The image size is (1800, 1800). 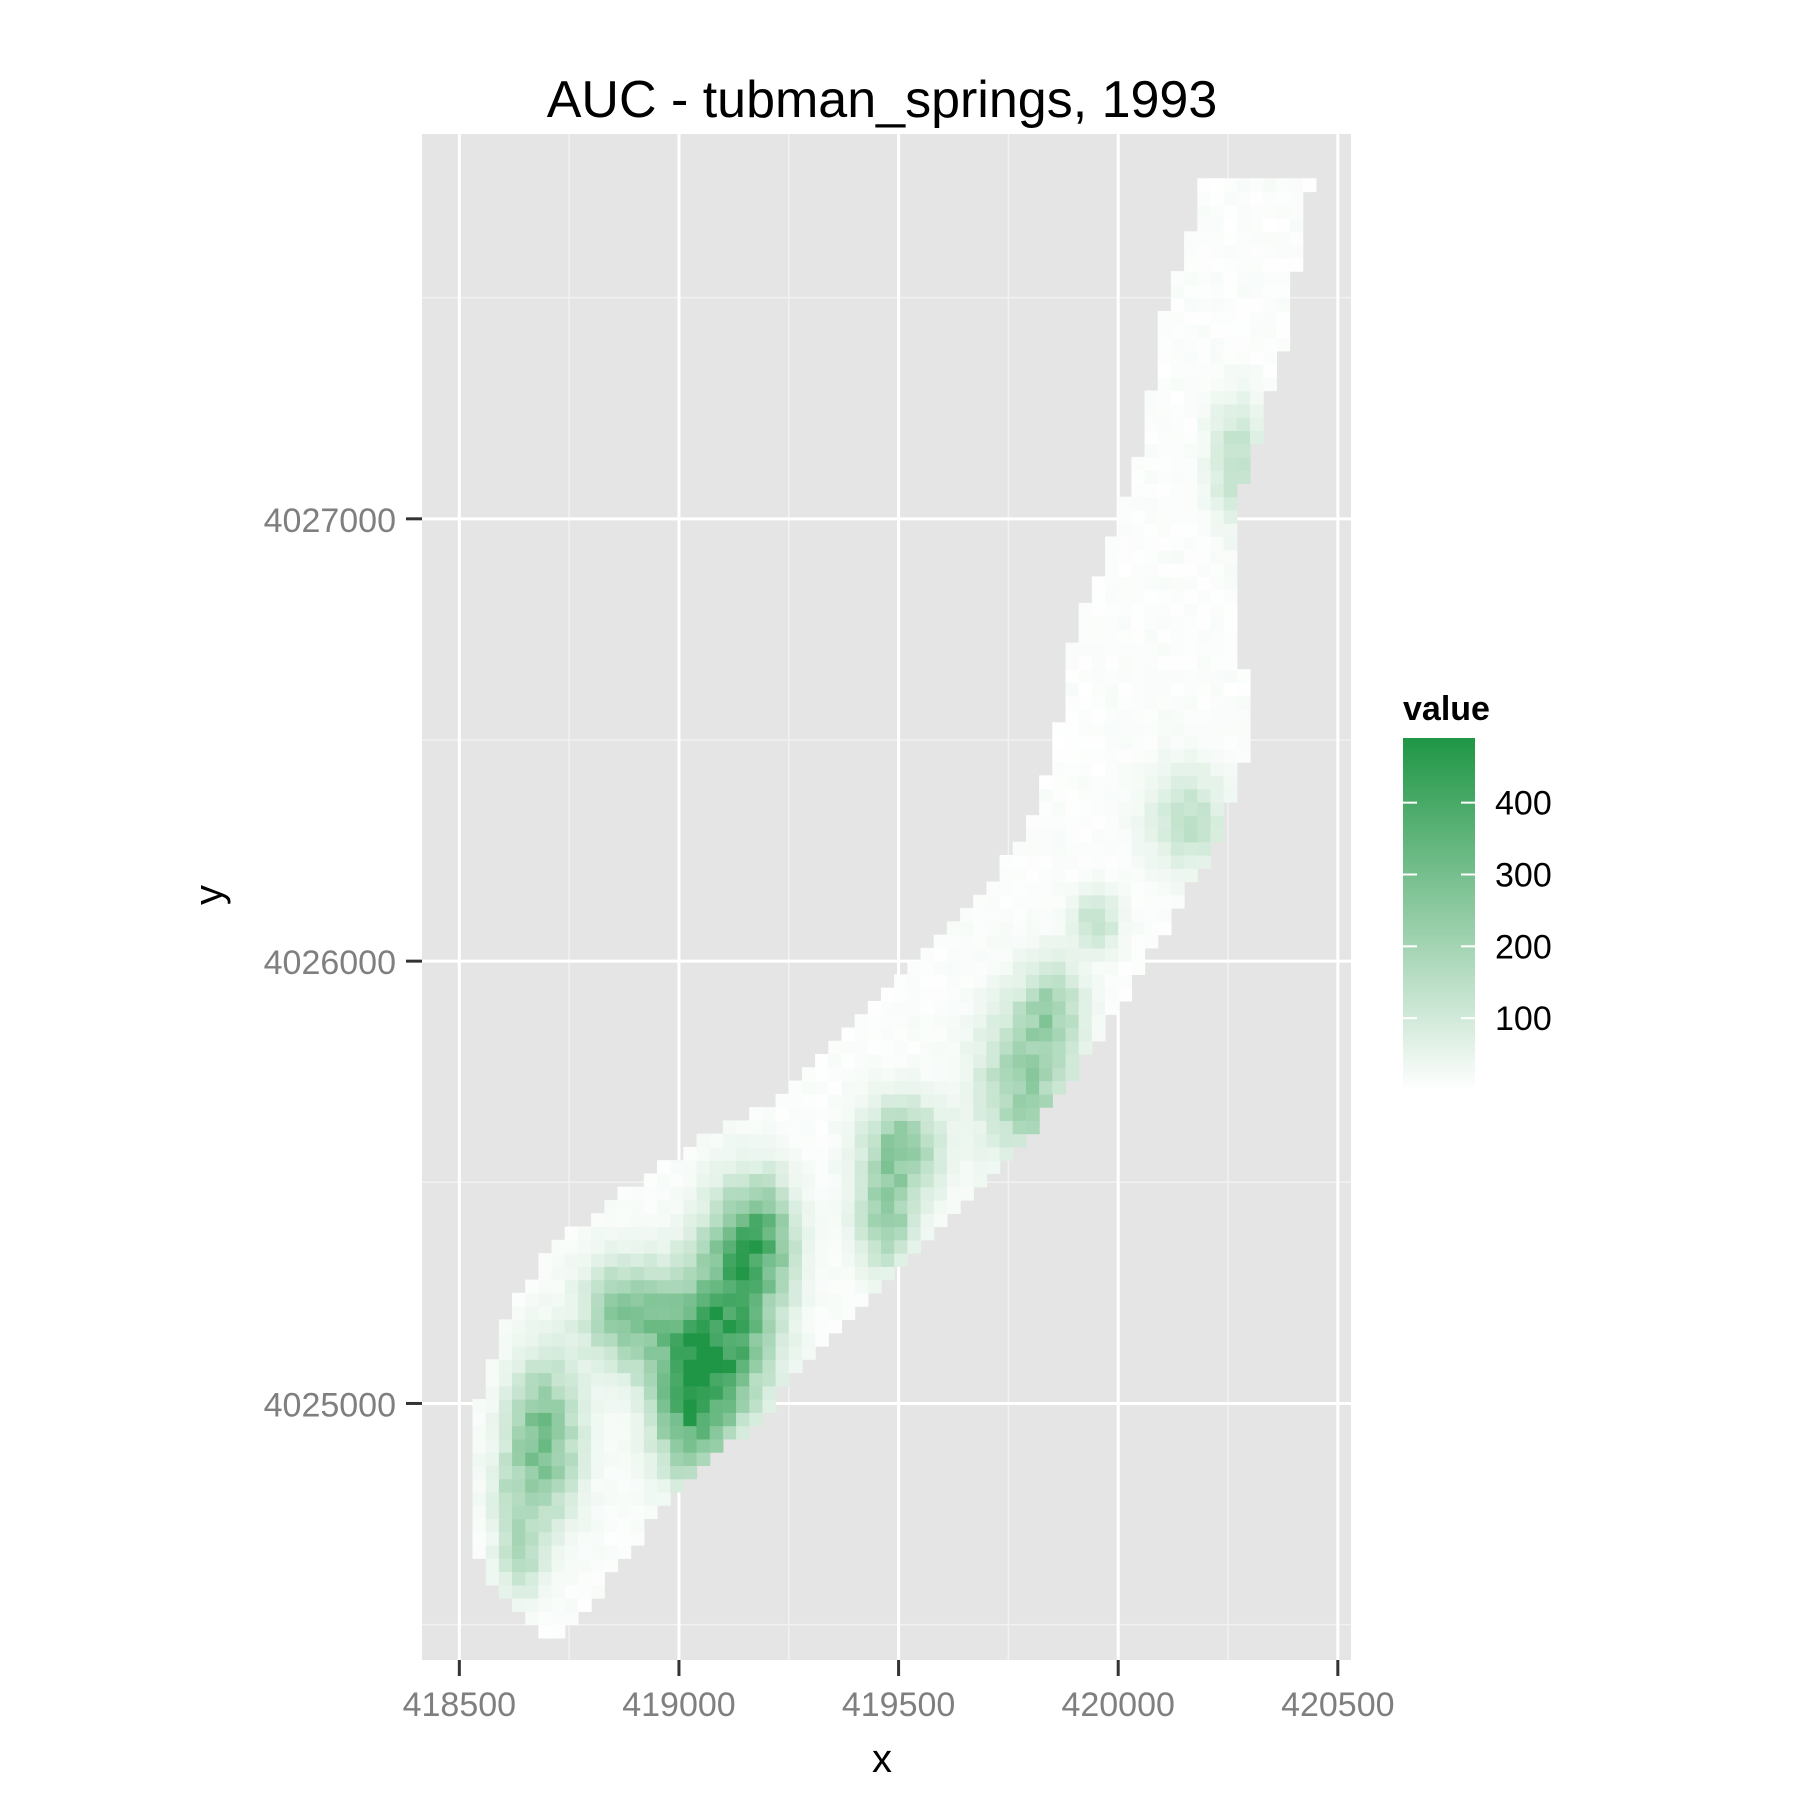 I want to click on x-tick-label: 419500, so click(x=898, y=1705).